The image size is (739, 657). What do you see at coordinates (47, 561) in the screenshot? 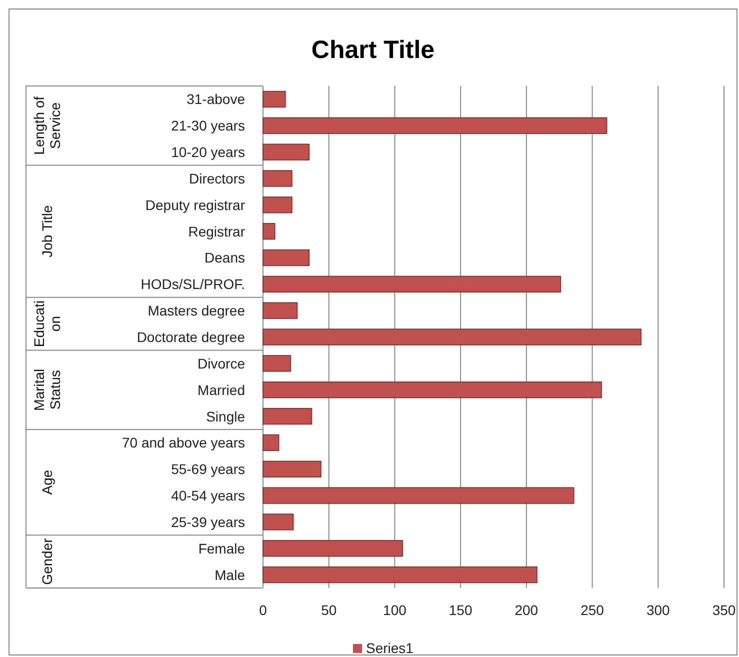
I see `text: Gender` at bounding box center [47, 561].